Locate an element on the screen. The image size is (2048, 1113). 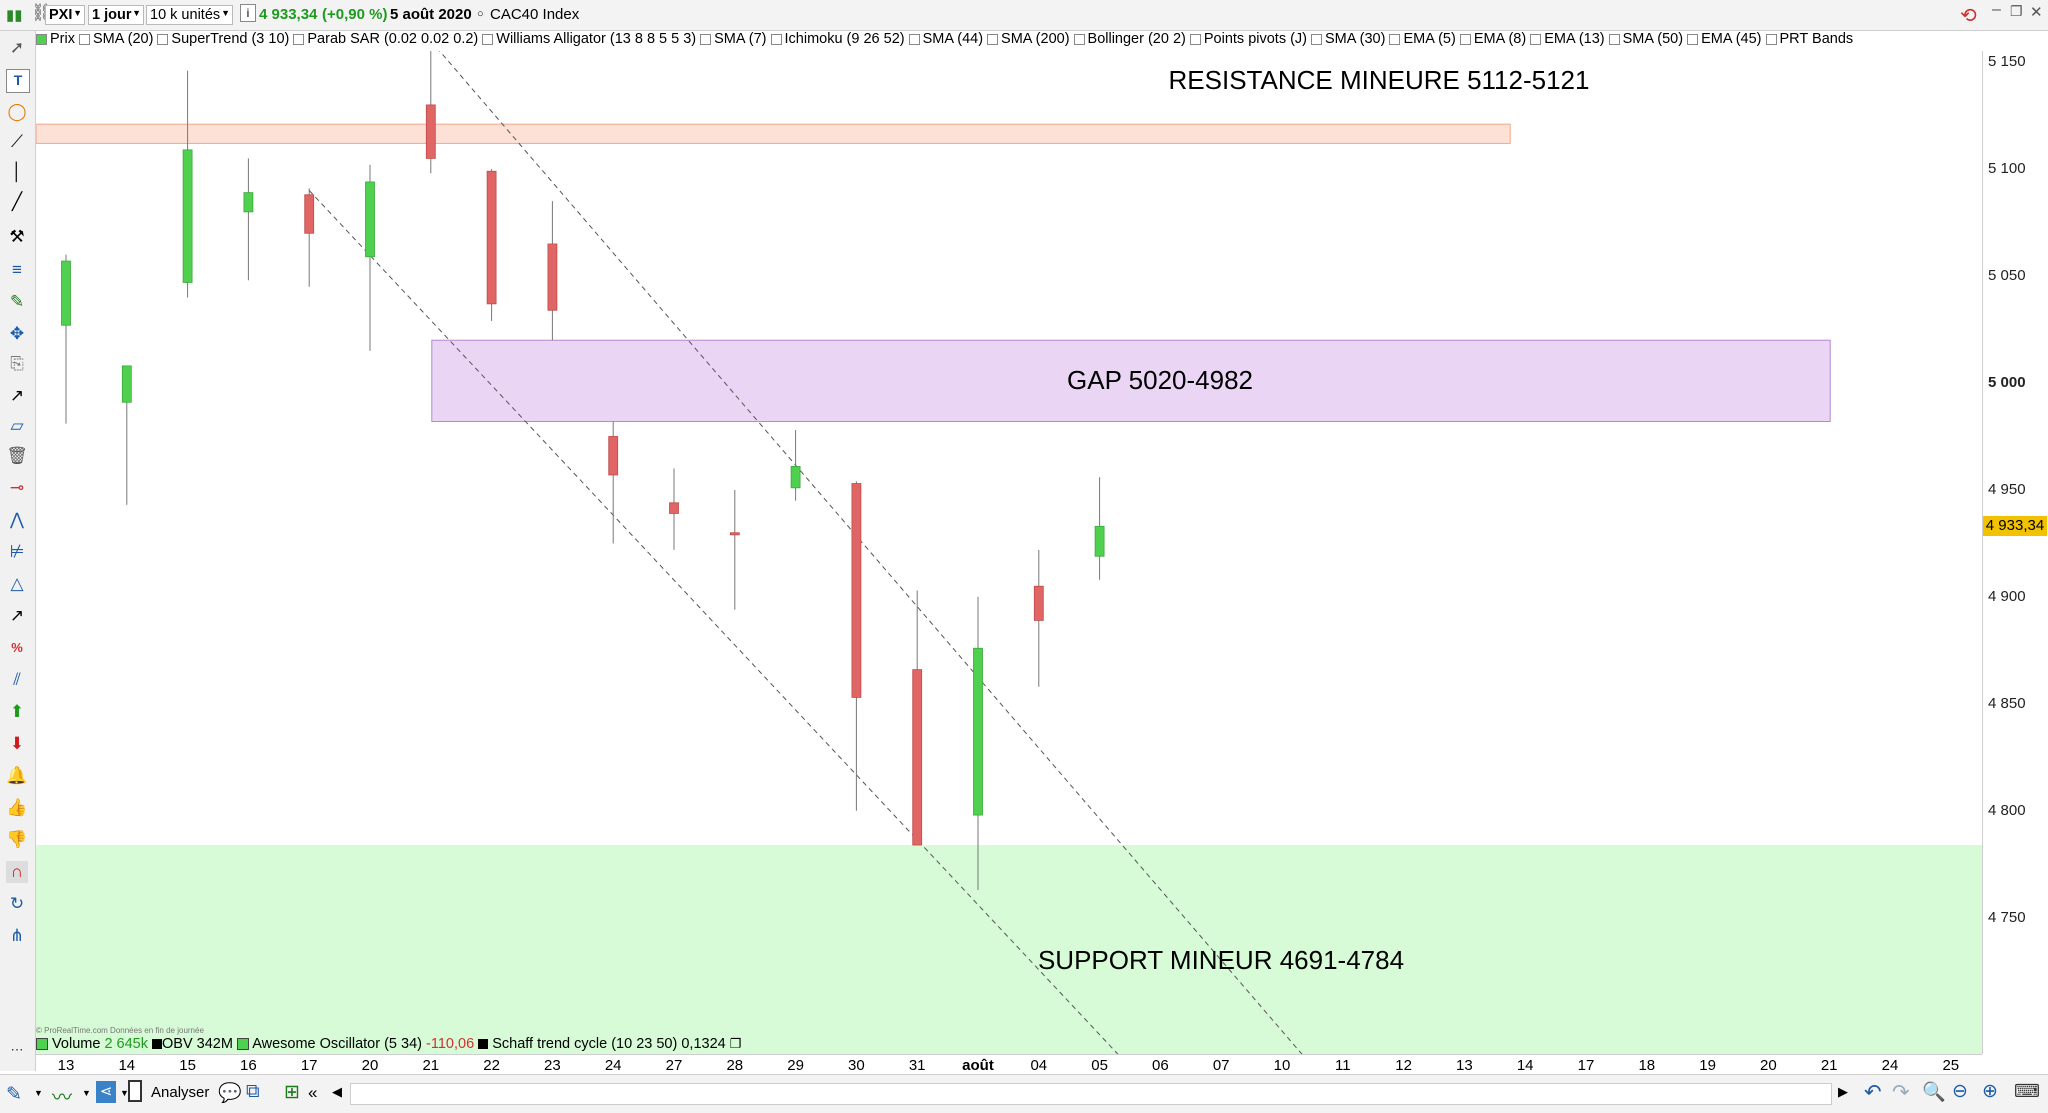
cursor-icon: ➚ is located at coordinates (17, 47).